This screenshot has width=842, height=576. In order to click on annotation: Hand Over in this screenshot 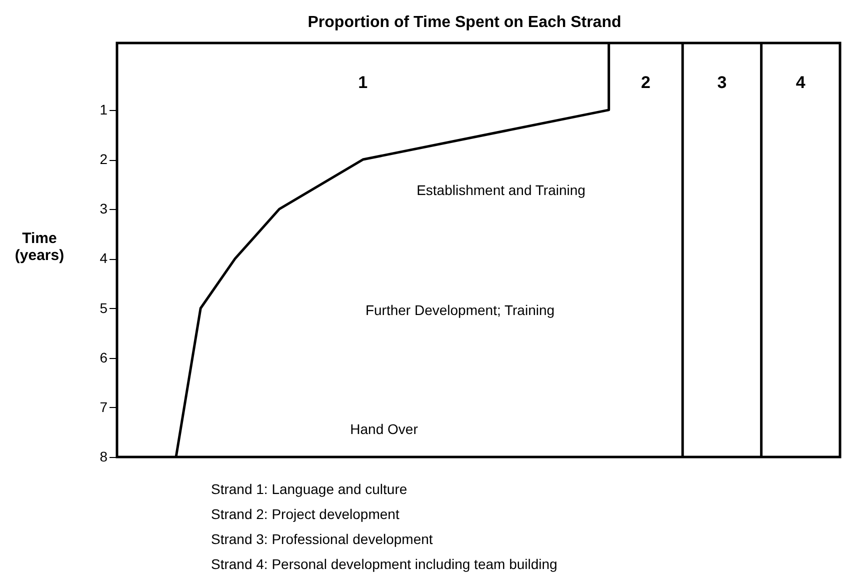, I will do `click(384, 429)`.